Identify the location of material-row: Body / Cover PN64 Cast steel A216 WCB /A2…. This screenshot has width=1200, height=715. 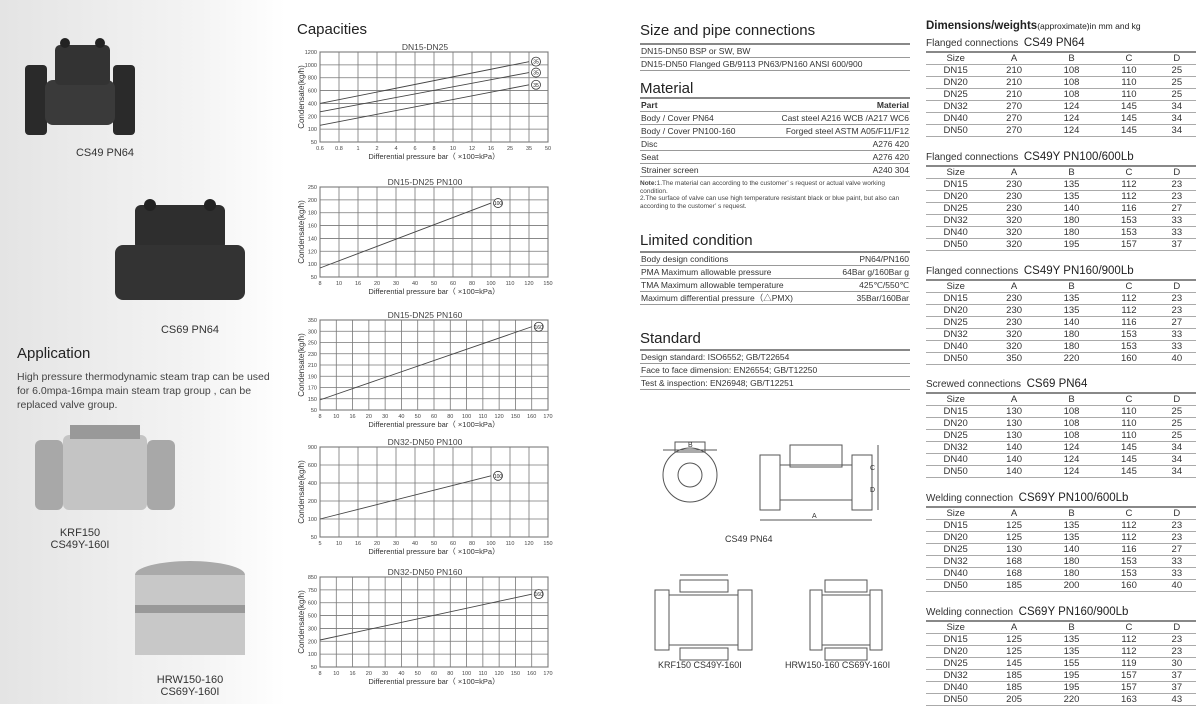
(775, 118).